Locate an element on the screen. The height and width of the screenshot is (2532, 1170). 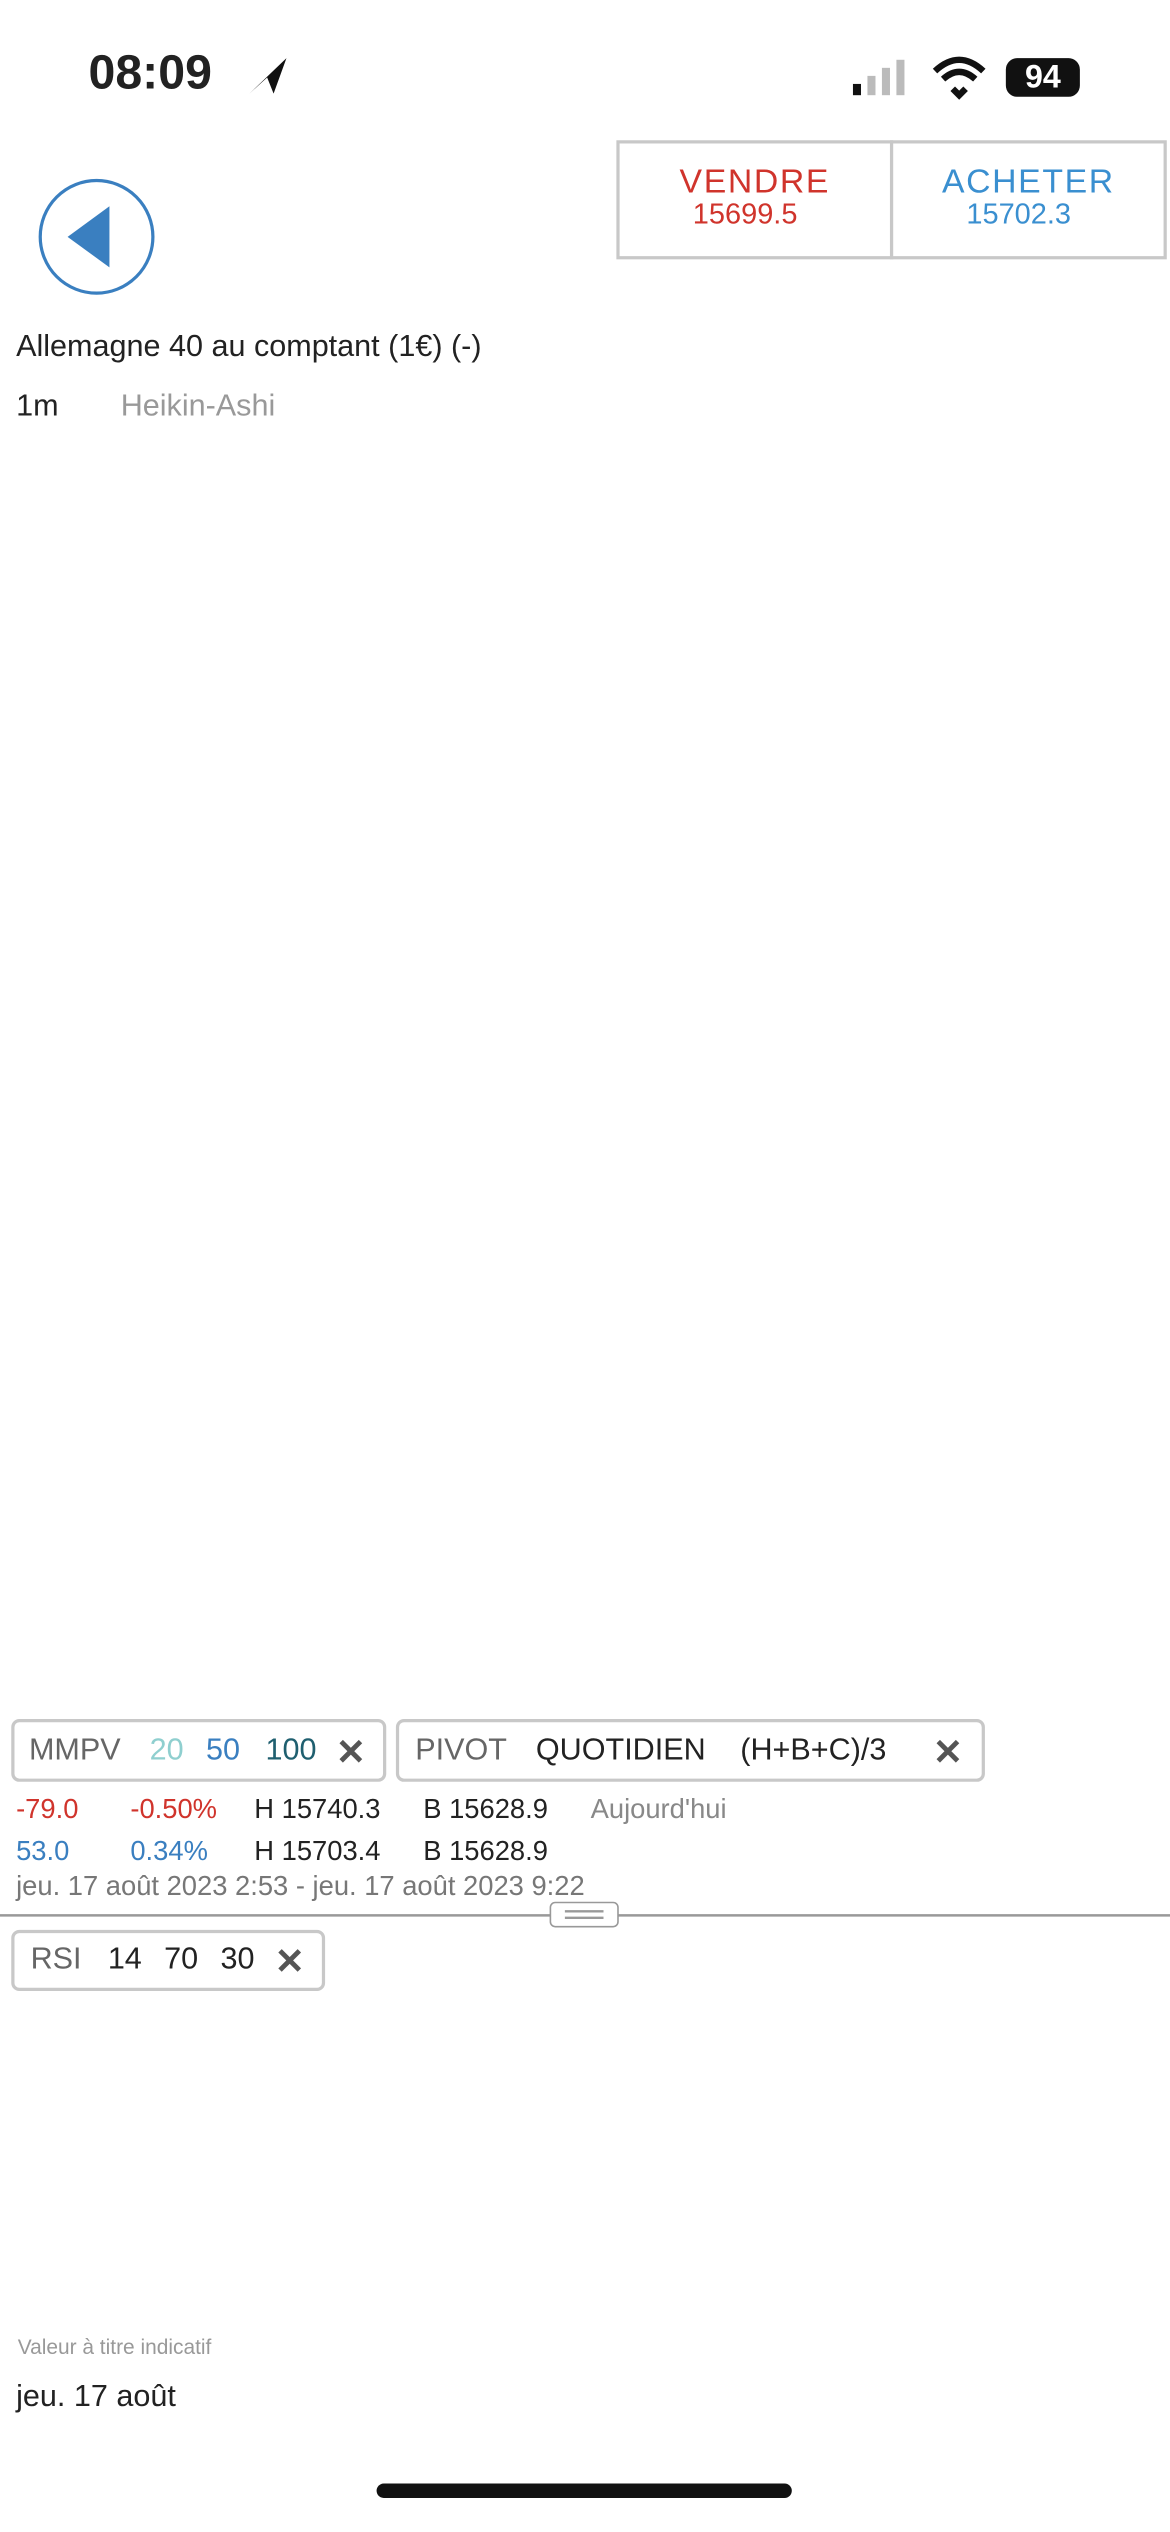
sell-price: 15699.5 is located at coordinates (745, 215).